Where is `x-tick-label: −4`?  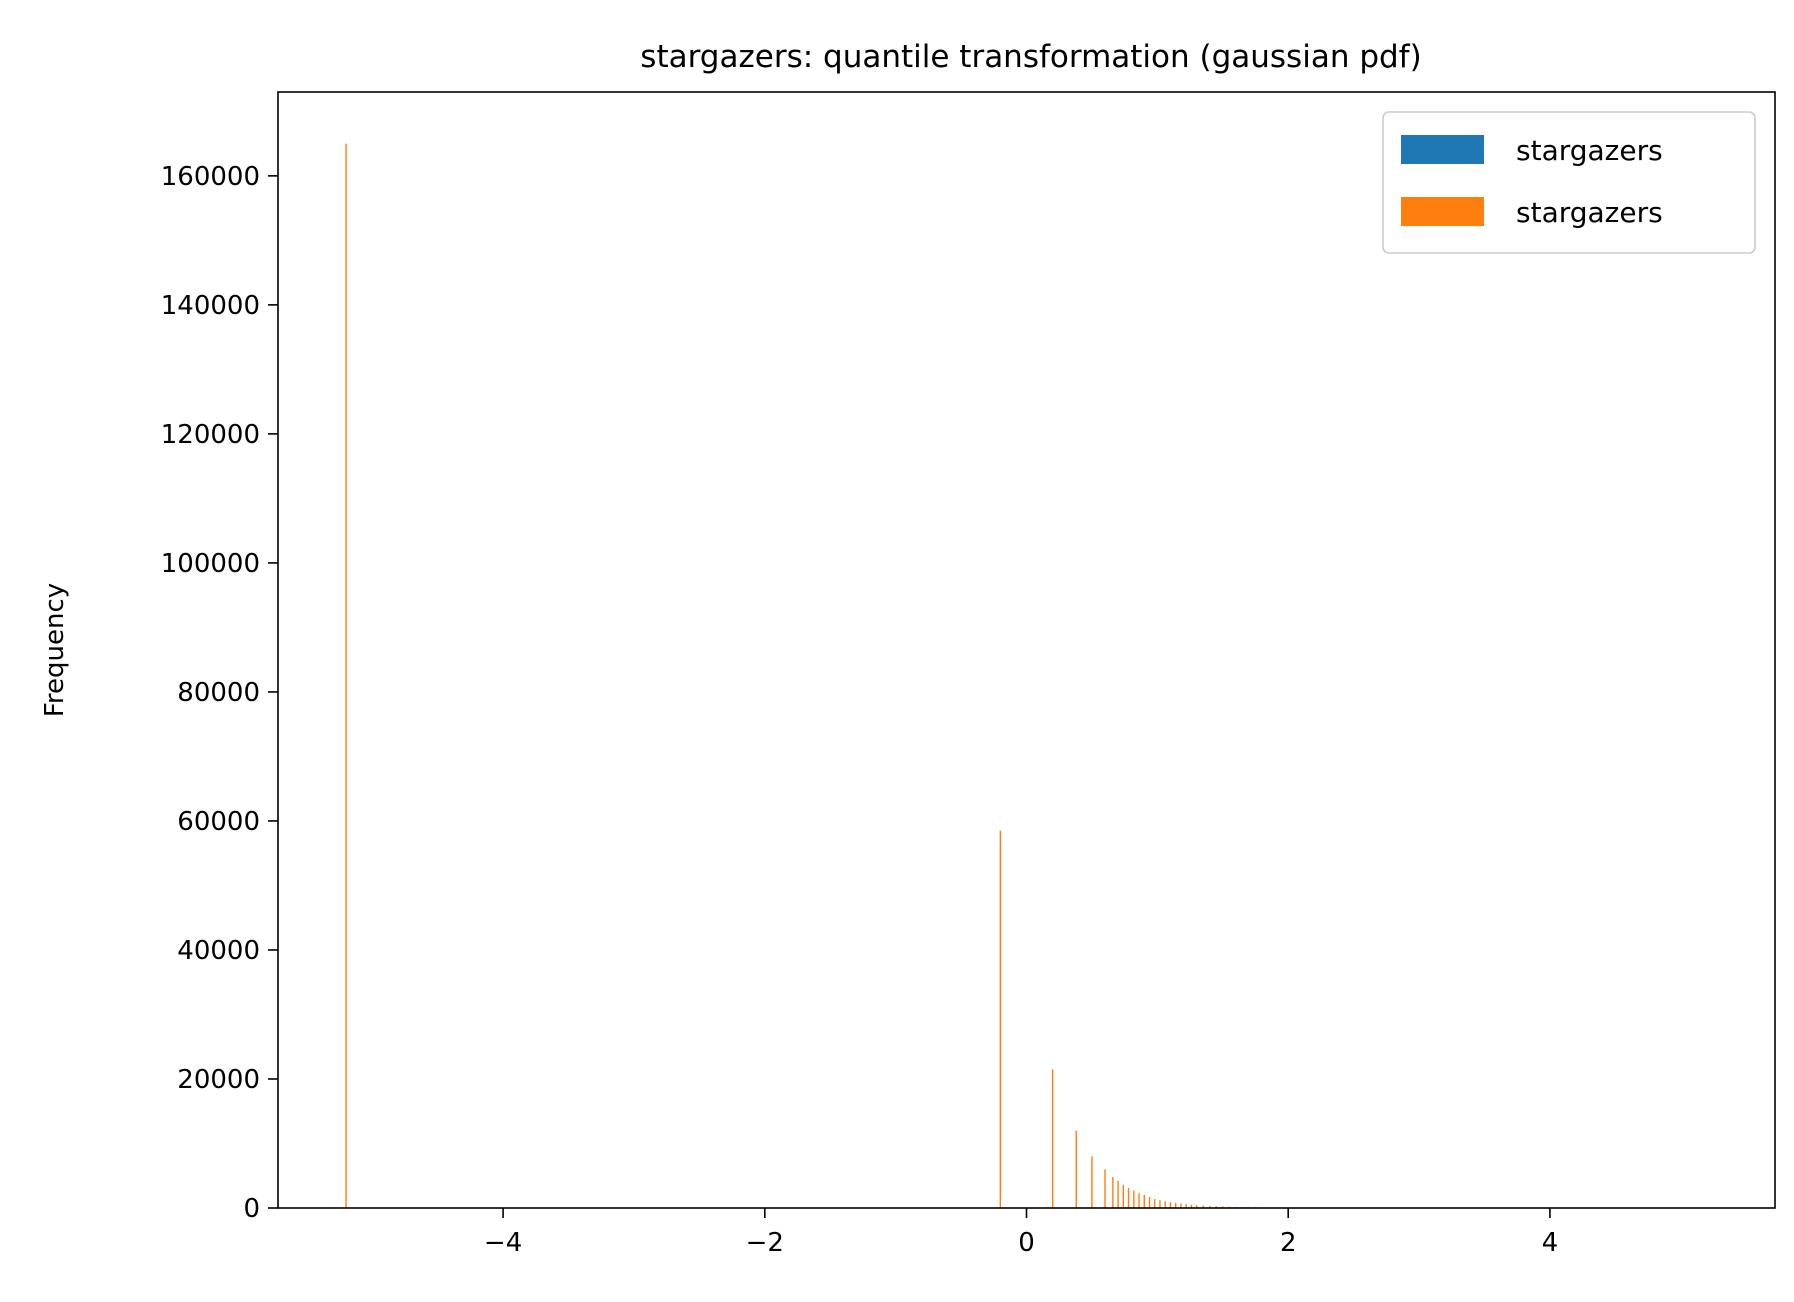 x-tick-label: −4 is located at coordinates (503, 1243).